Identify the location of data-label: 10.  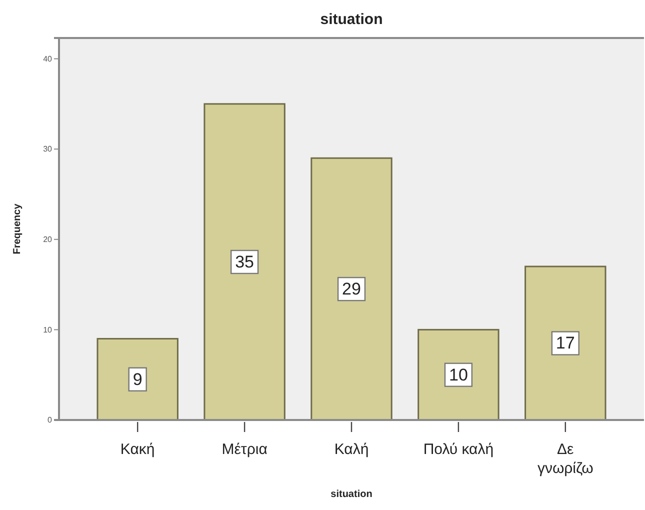
(458, 374).